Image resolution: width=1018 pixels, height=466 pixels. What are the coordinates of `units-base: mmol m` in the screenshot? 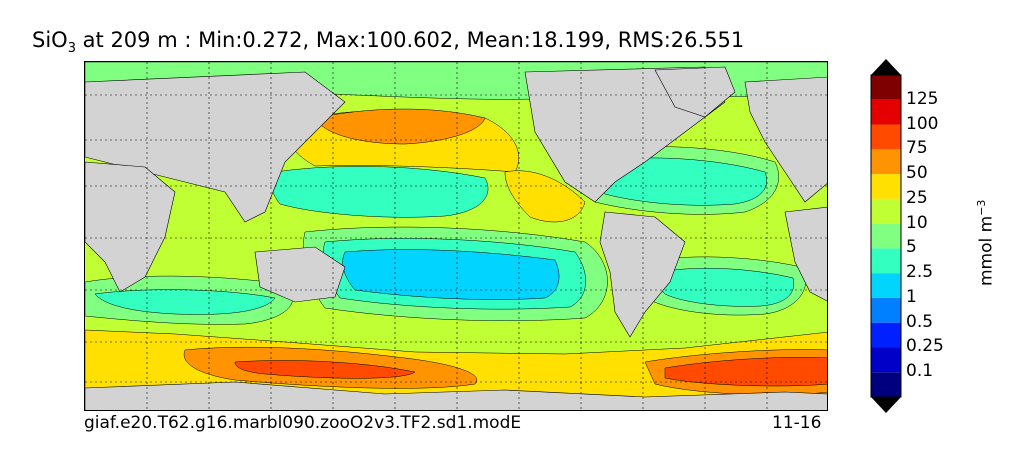 It's located at (986, 250).